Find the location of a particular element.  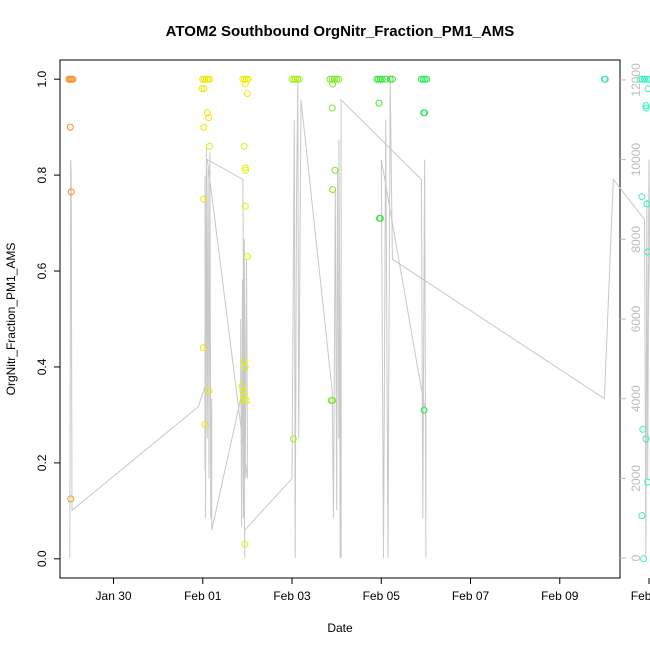

right-axis: 0 2000 4000 6000 8000 10000 12000 is located at coordinates (631, 312).